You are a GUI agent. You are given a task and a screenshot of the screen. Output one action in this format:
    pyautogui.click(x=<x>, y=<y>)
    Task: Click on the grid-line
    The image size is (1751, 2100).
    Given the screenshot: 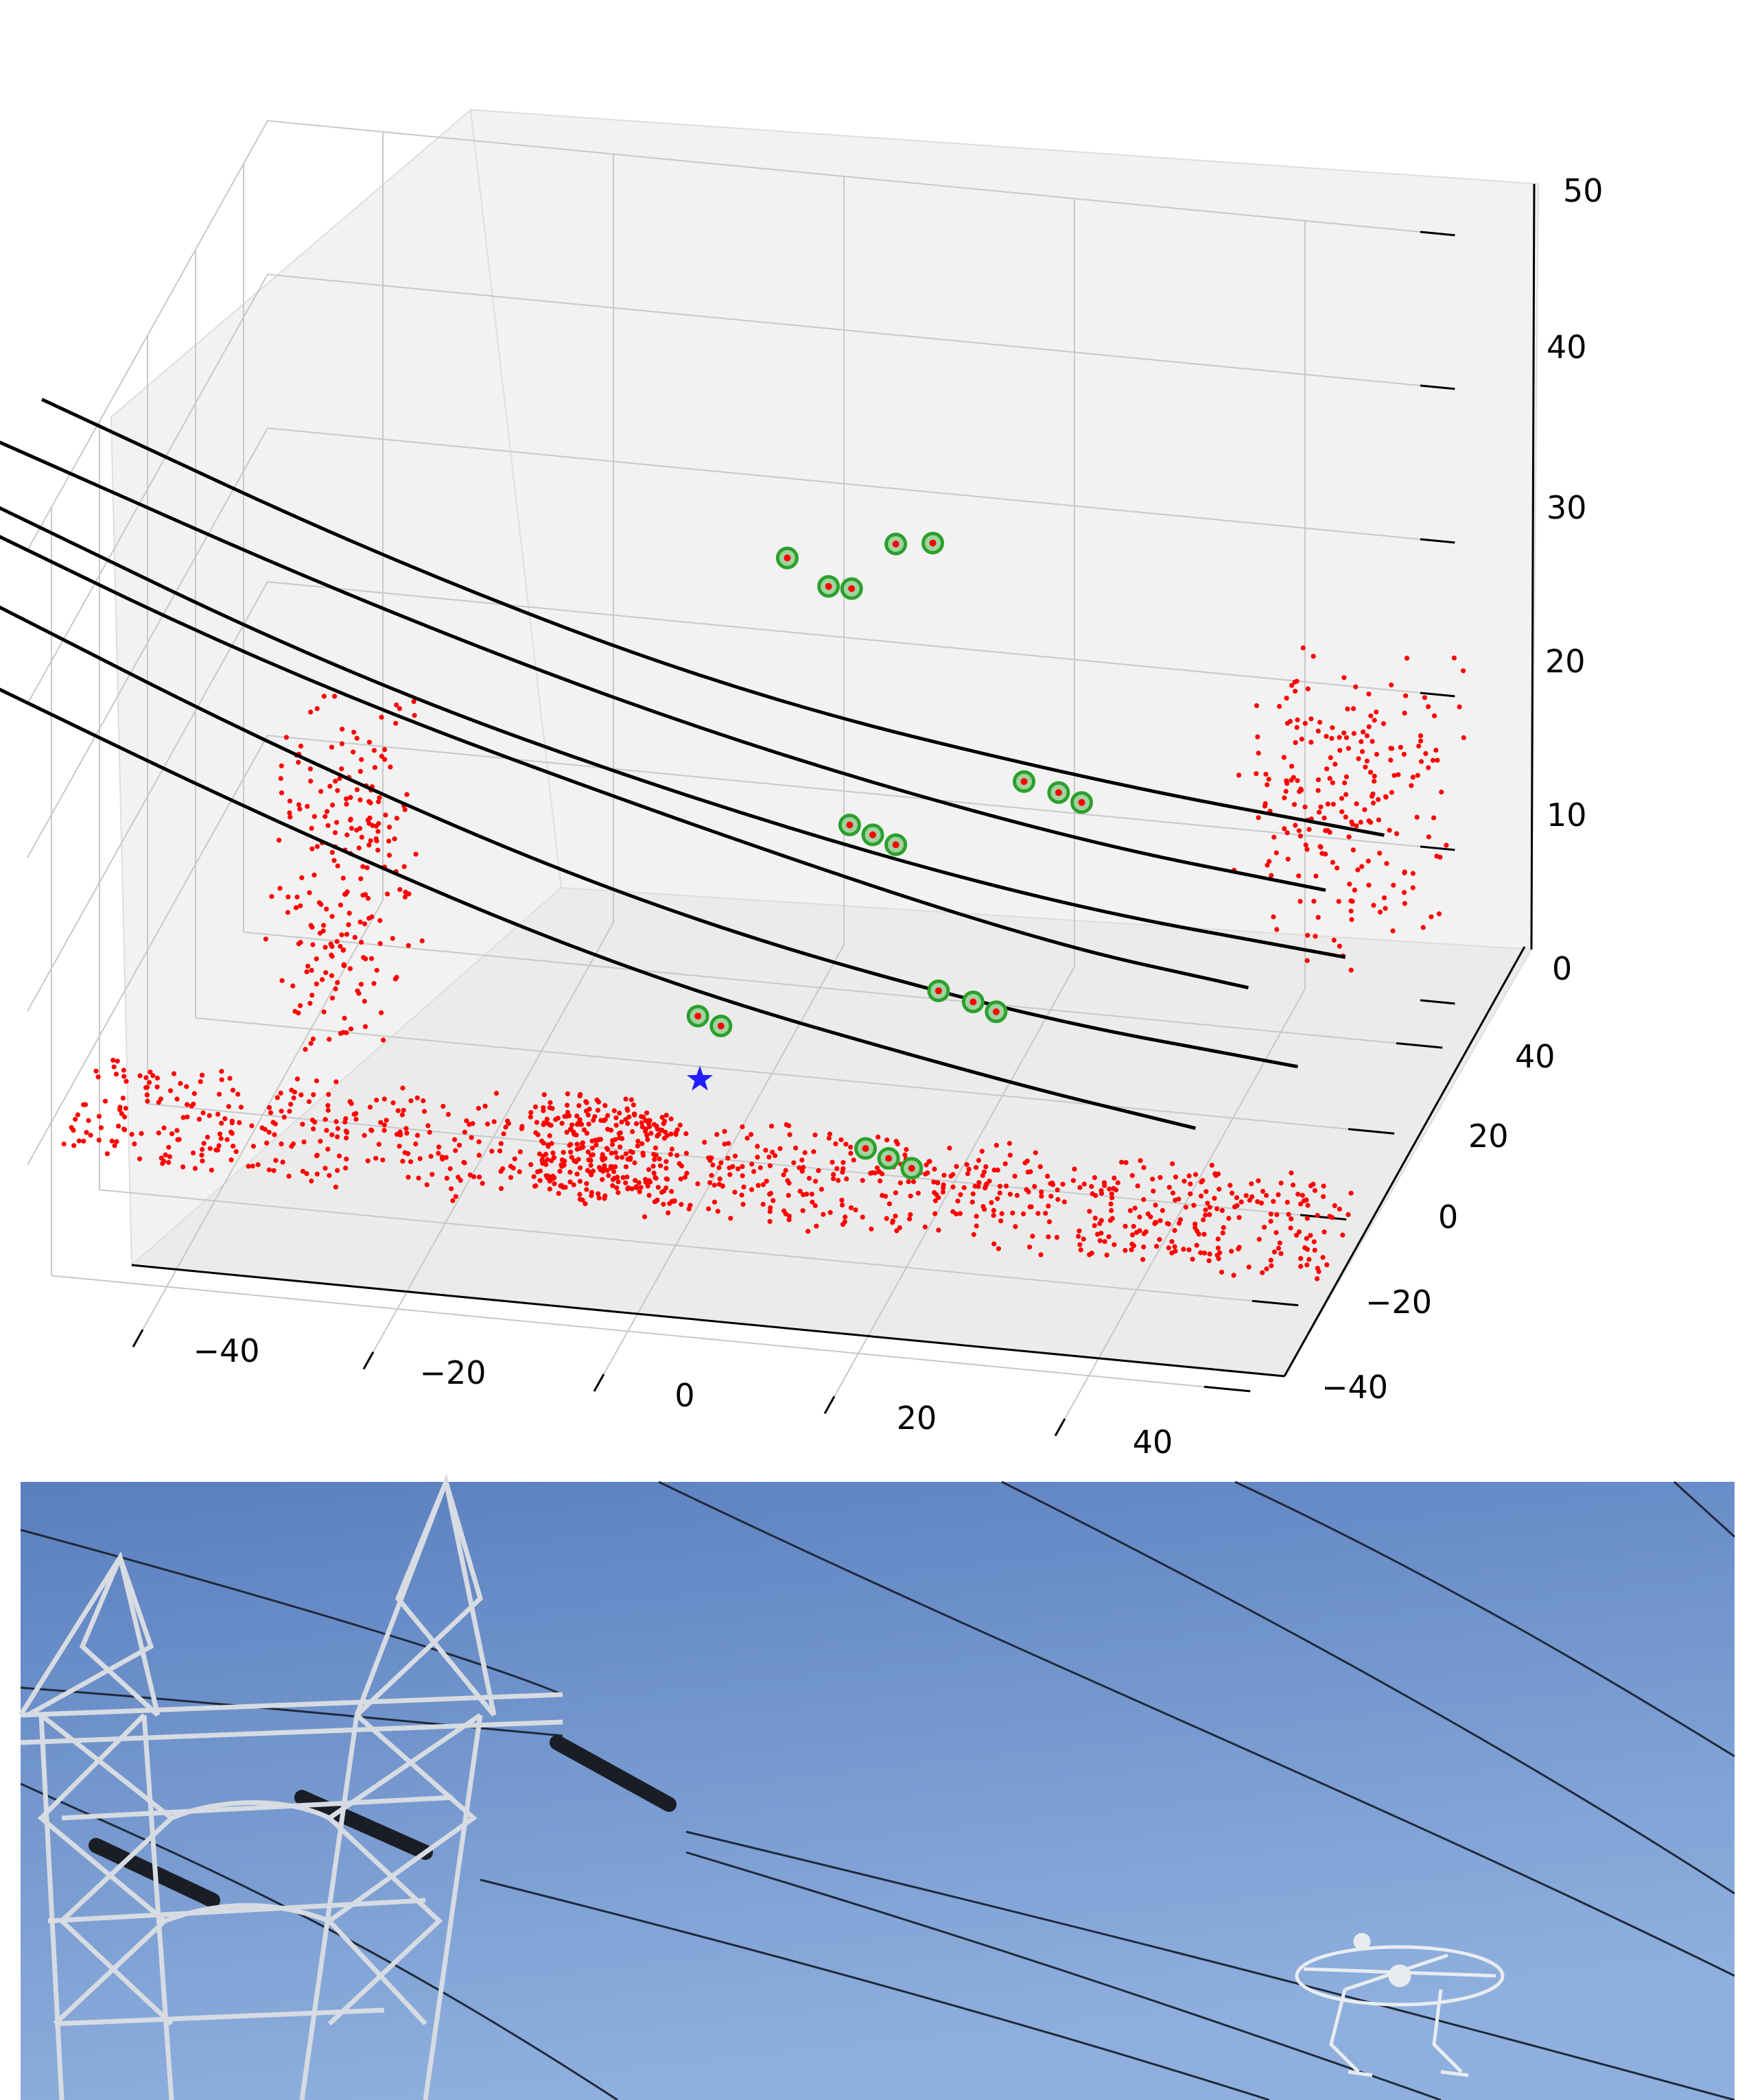 What is the action you would take?
    pyautogui.click(x=724, y=775)
    